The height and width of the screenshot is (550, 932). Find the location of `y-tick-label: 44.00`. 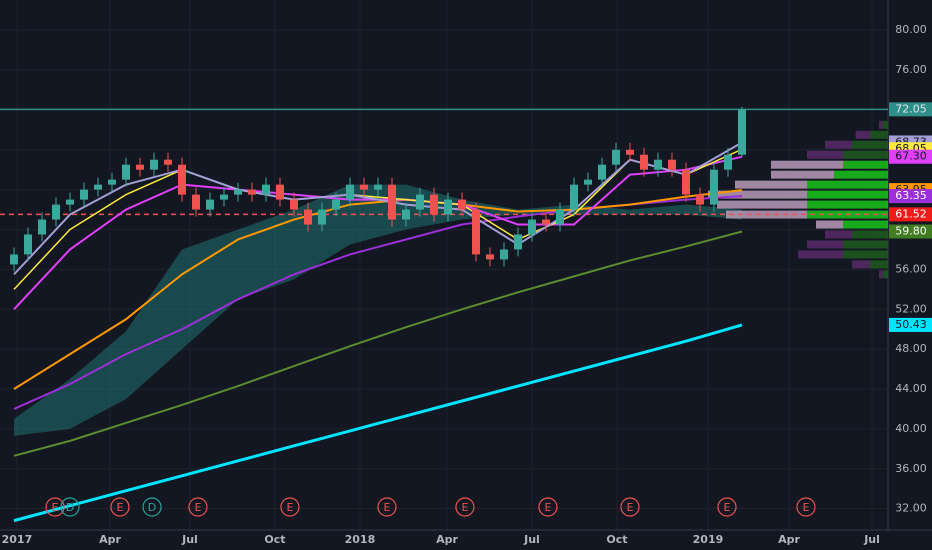

y-tick-label: 44.00 is located at coordinates (911, 388).